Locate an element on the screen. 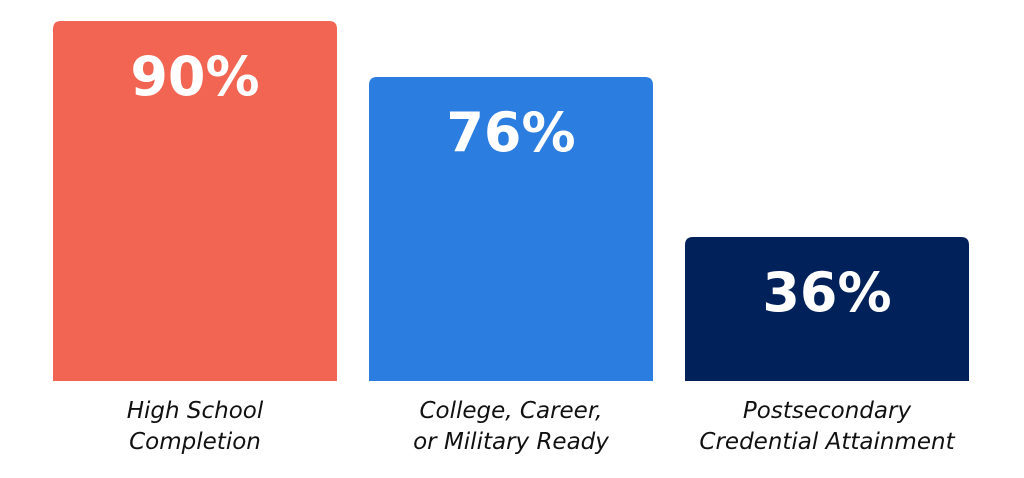 This screenshot has width=1024, height=478. bar-value-label-3: 36% is located at coordinates (826, 292).